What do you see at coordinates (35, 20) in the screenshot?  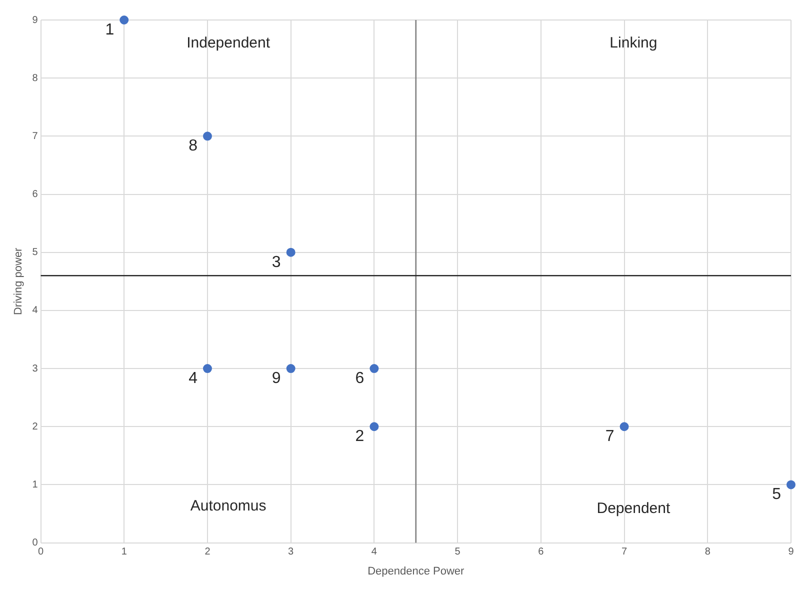 I see `y-tick-label: 9` at bounding box center [35, 20].